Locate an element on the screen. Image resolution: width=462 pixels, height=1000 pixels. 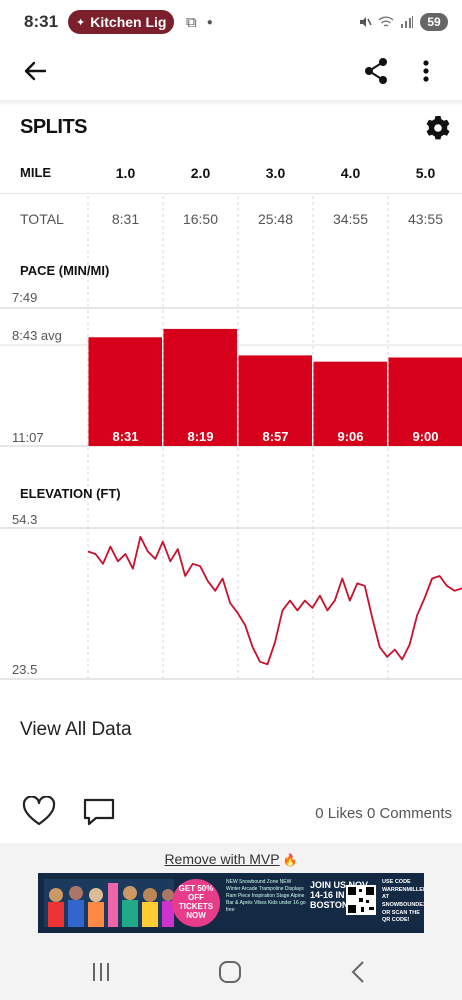
back-nav-icon is located at coordinates (359, 972).